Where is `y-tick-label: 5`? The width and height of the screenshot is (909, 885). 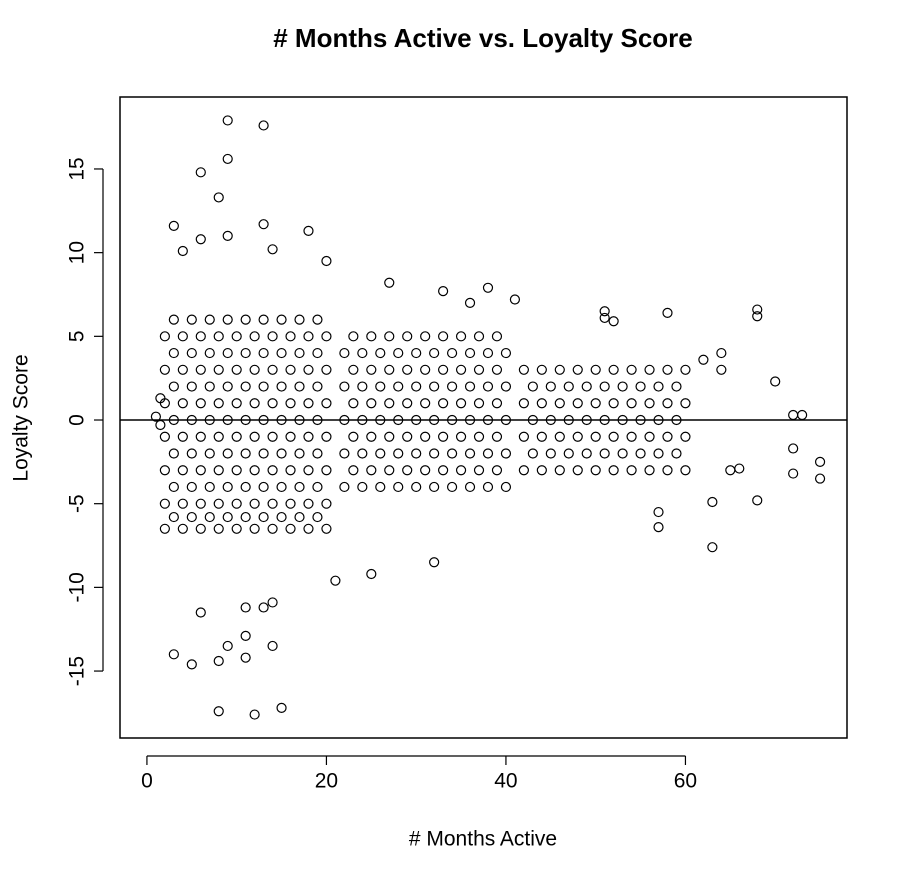 y-tick-label: 5 is located at coordinates (77, 336).